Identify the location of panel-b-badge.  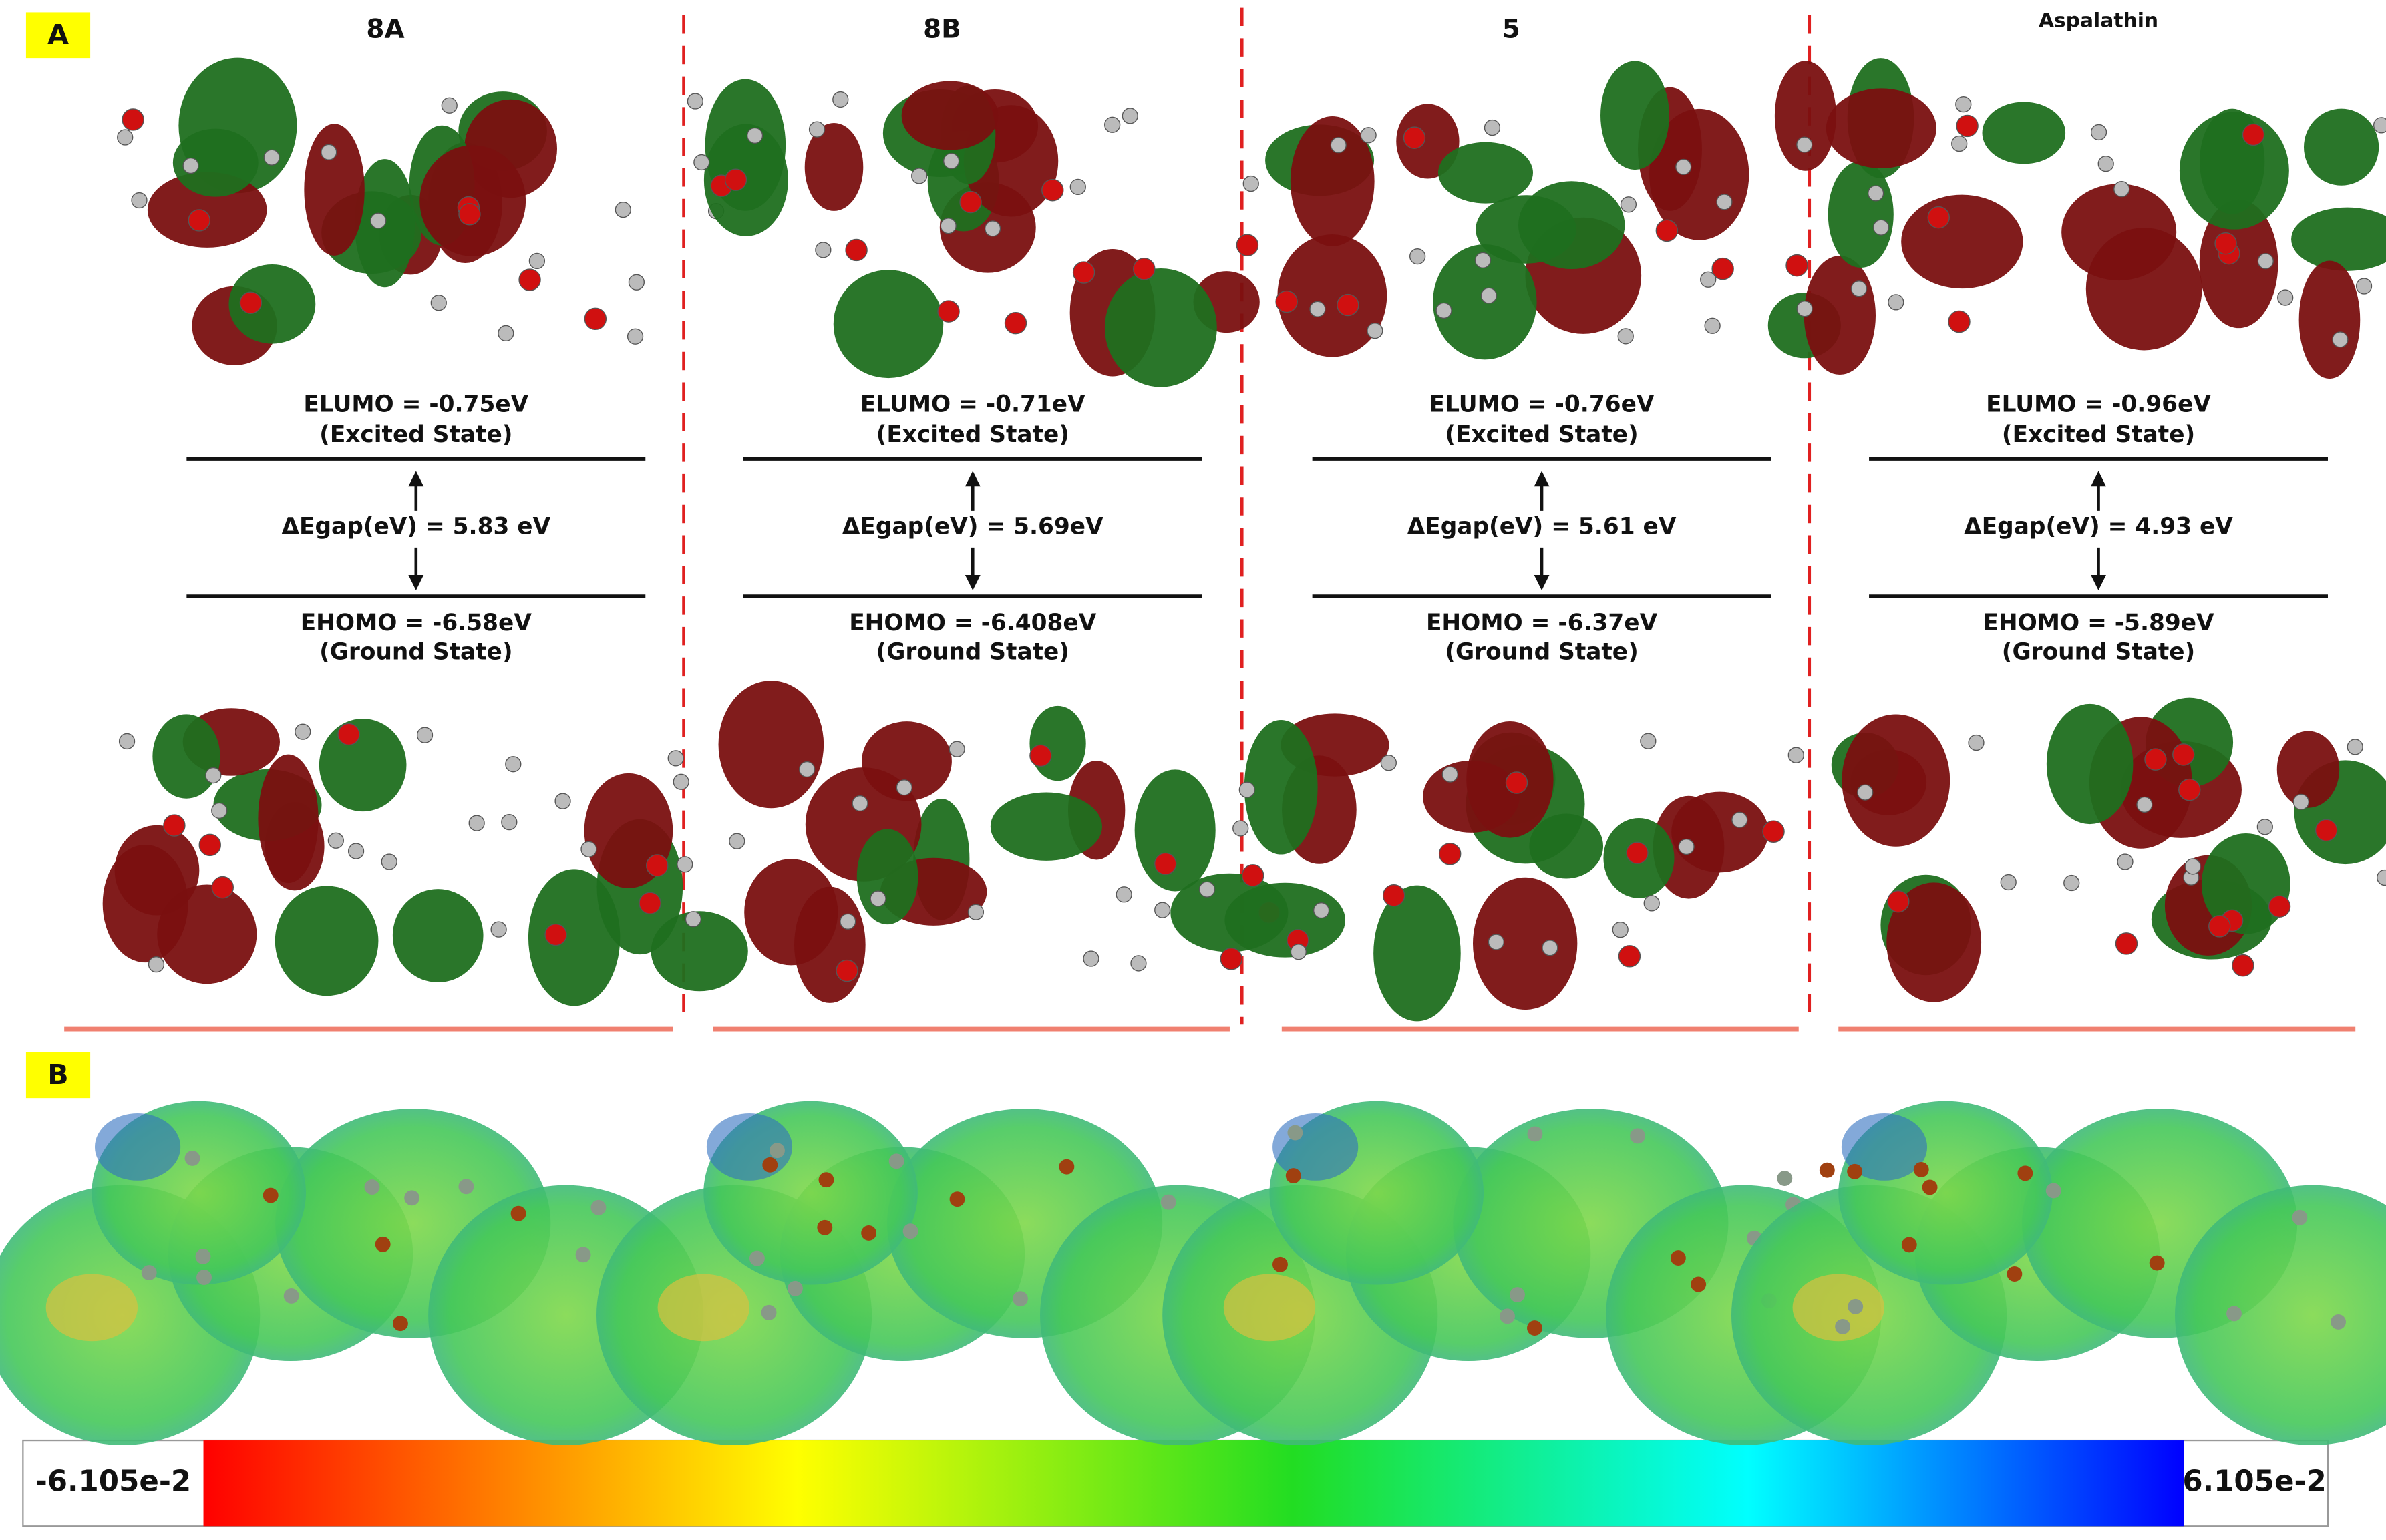
(58, 1075).